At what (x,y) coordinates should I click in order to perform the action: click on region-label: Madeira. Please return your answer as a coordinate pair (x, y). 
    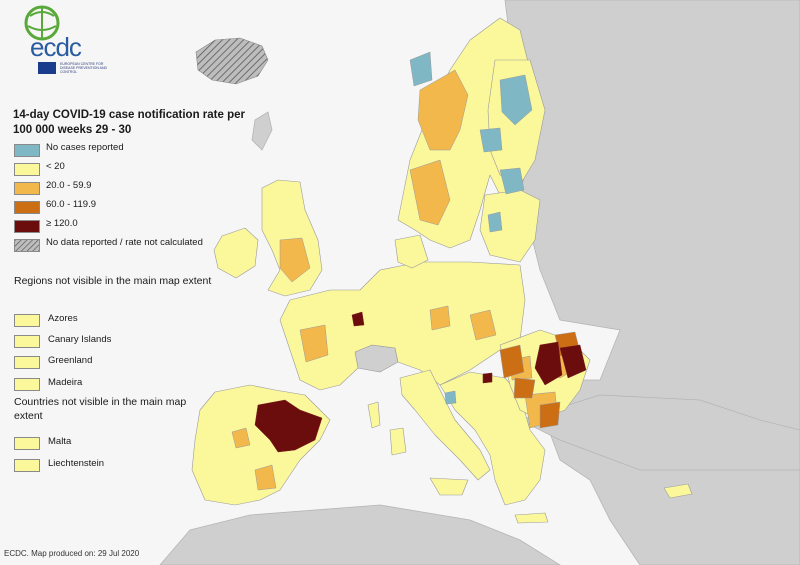
    Looking at the image, I should click on (65, 382).